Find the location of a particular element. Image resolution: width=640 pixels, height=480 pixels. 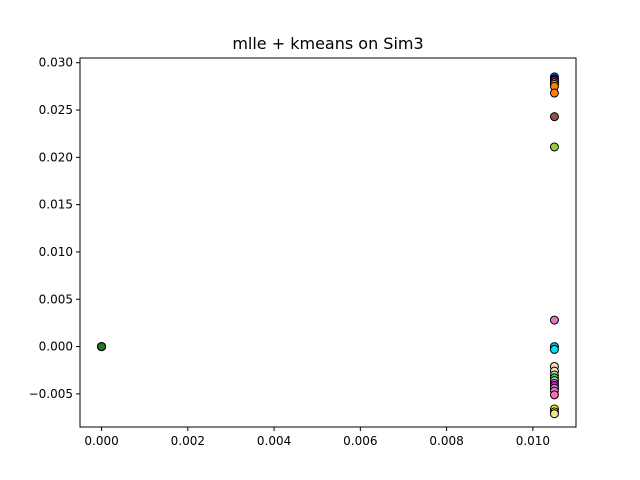

x-axis-ticks: 0.000 0.002 0.004 0.006 0.008 0.010 is located at coordinates (317, 437).